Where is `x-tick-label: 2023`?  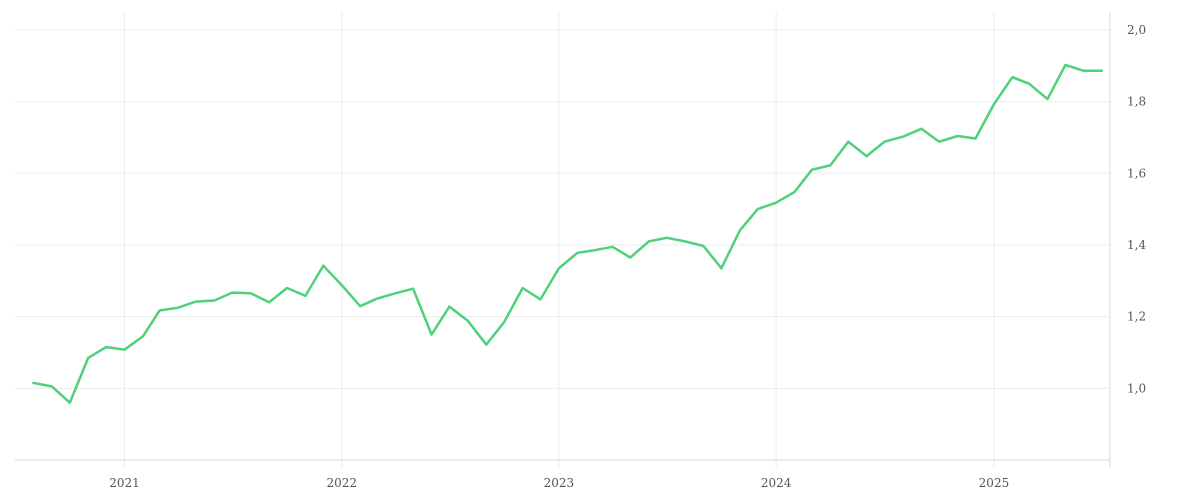
x-tick-label: 2023 is located at coordinates (559, 483).